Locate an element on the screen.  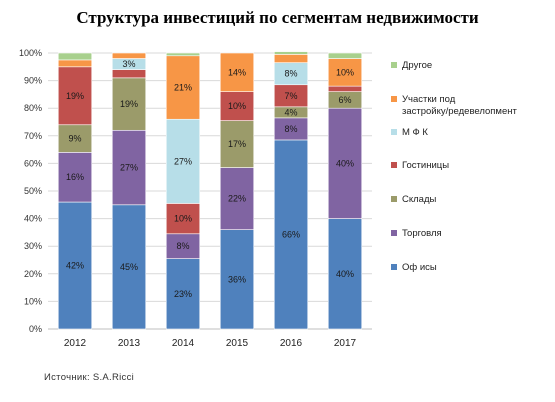
x-tick-label: 2013 is located at coordinates (129, 343).